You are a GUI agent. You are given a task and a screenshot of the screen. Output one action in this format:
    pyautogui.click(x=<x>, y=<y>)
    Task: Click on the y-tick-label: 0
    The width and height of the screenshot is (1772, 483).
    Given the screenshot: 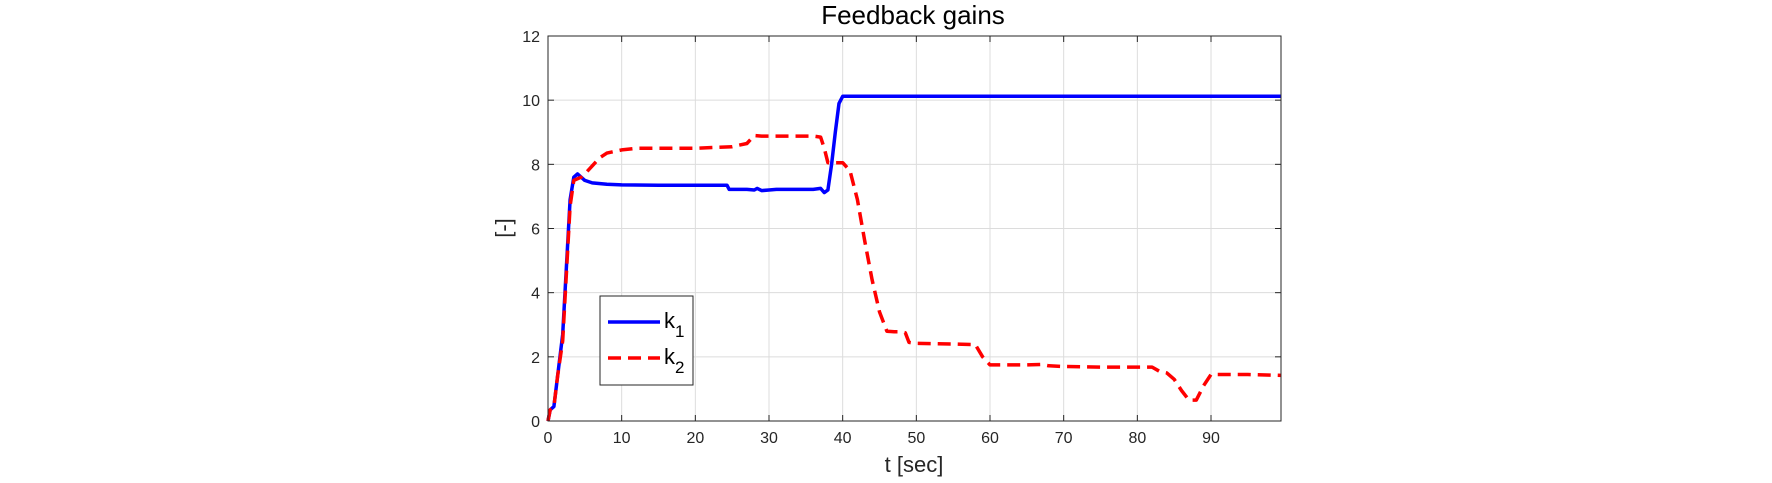 What is the action you would take?
    pyautogui.click(x=535, y=422)
    